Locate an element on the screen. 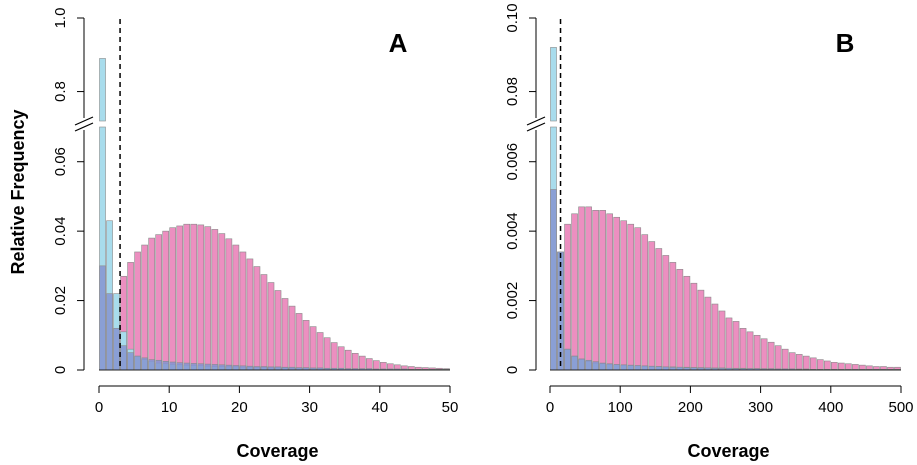  y-tick-label-a-low-1: 0.02 is located at coordinates (60, 300).